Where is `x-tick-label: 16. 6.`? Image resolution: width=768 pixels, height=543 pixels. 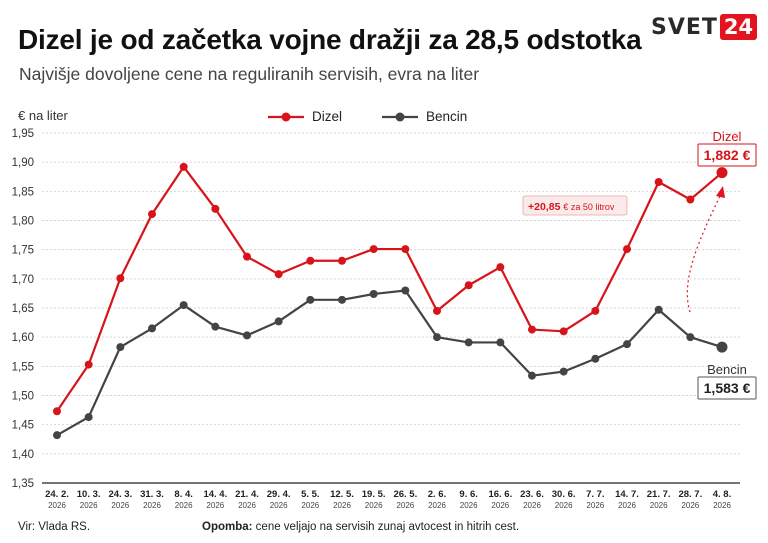
x-tick-label: 16. 6. is located at coordinates (500, 494).